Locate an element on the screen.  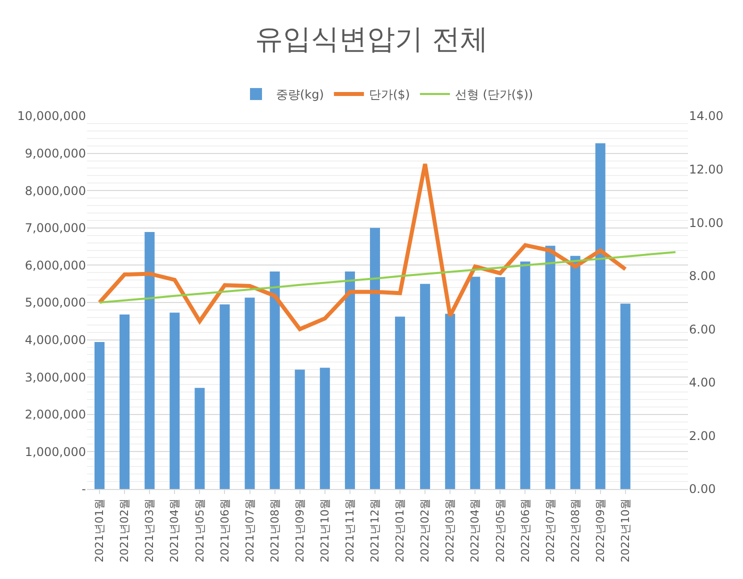
x-tick-label: 2022년06월 is located at coordinates (525, 530).